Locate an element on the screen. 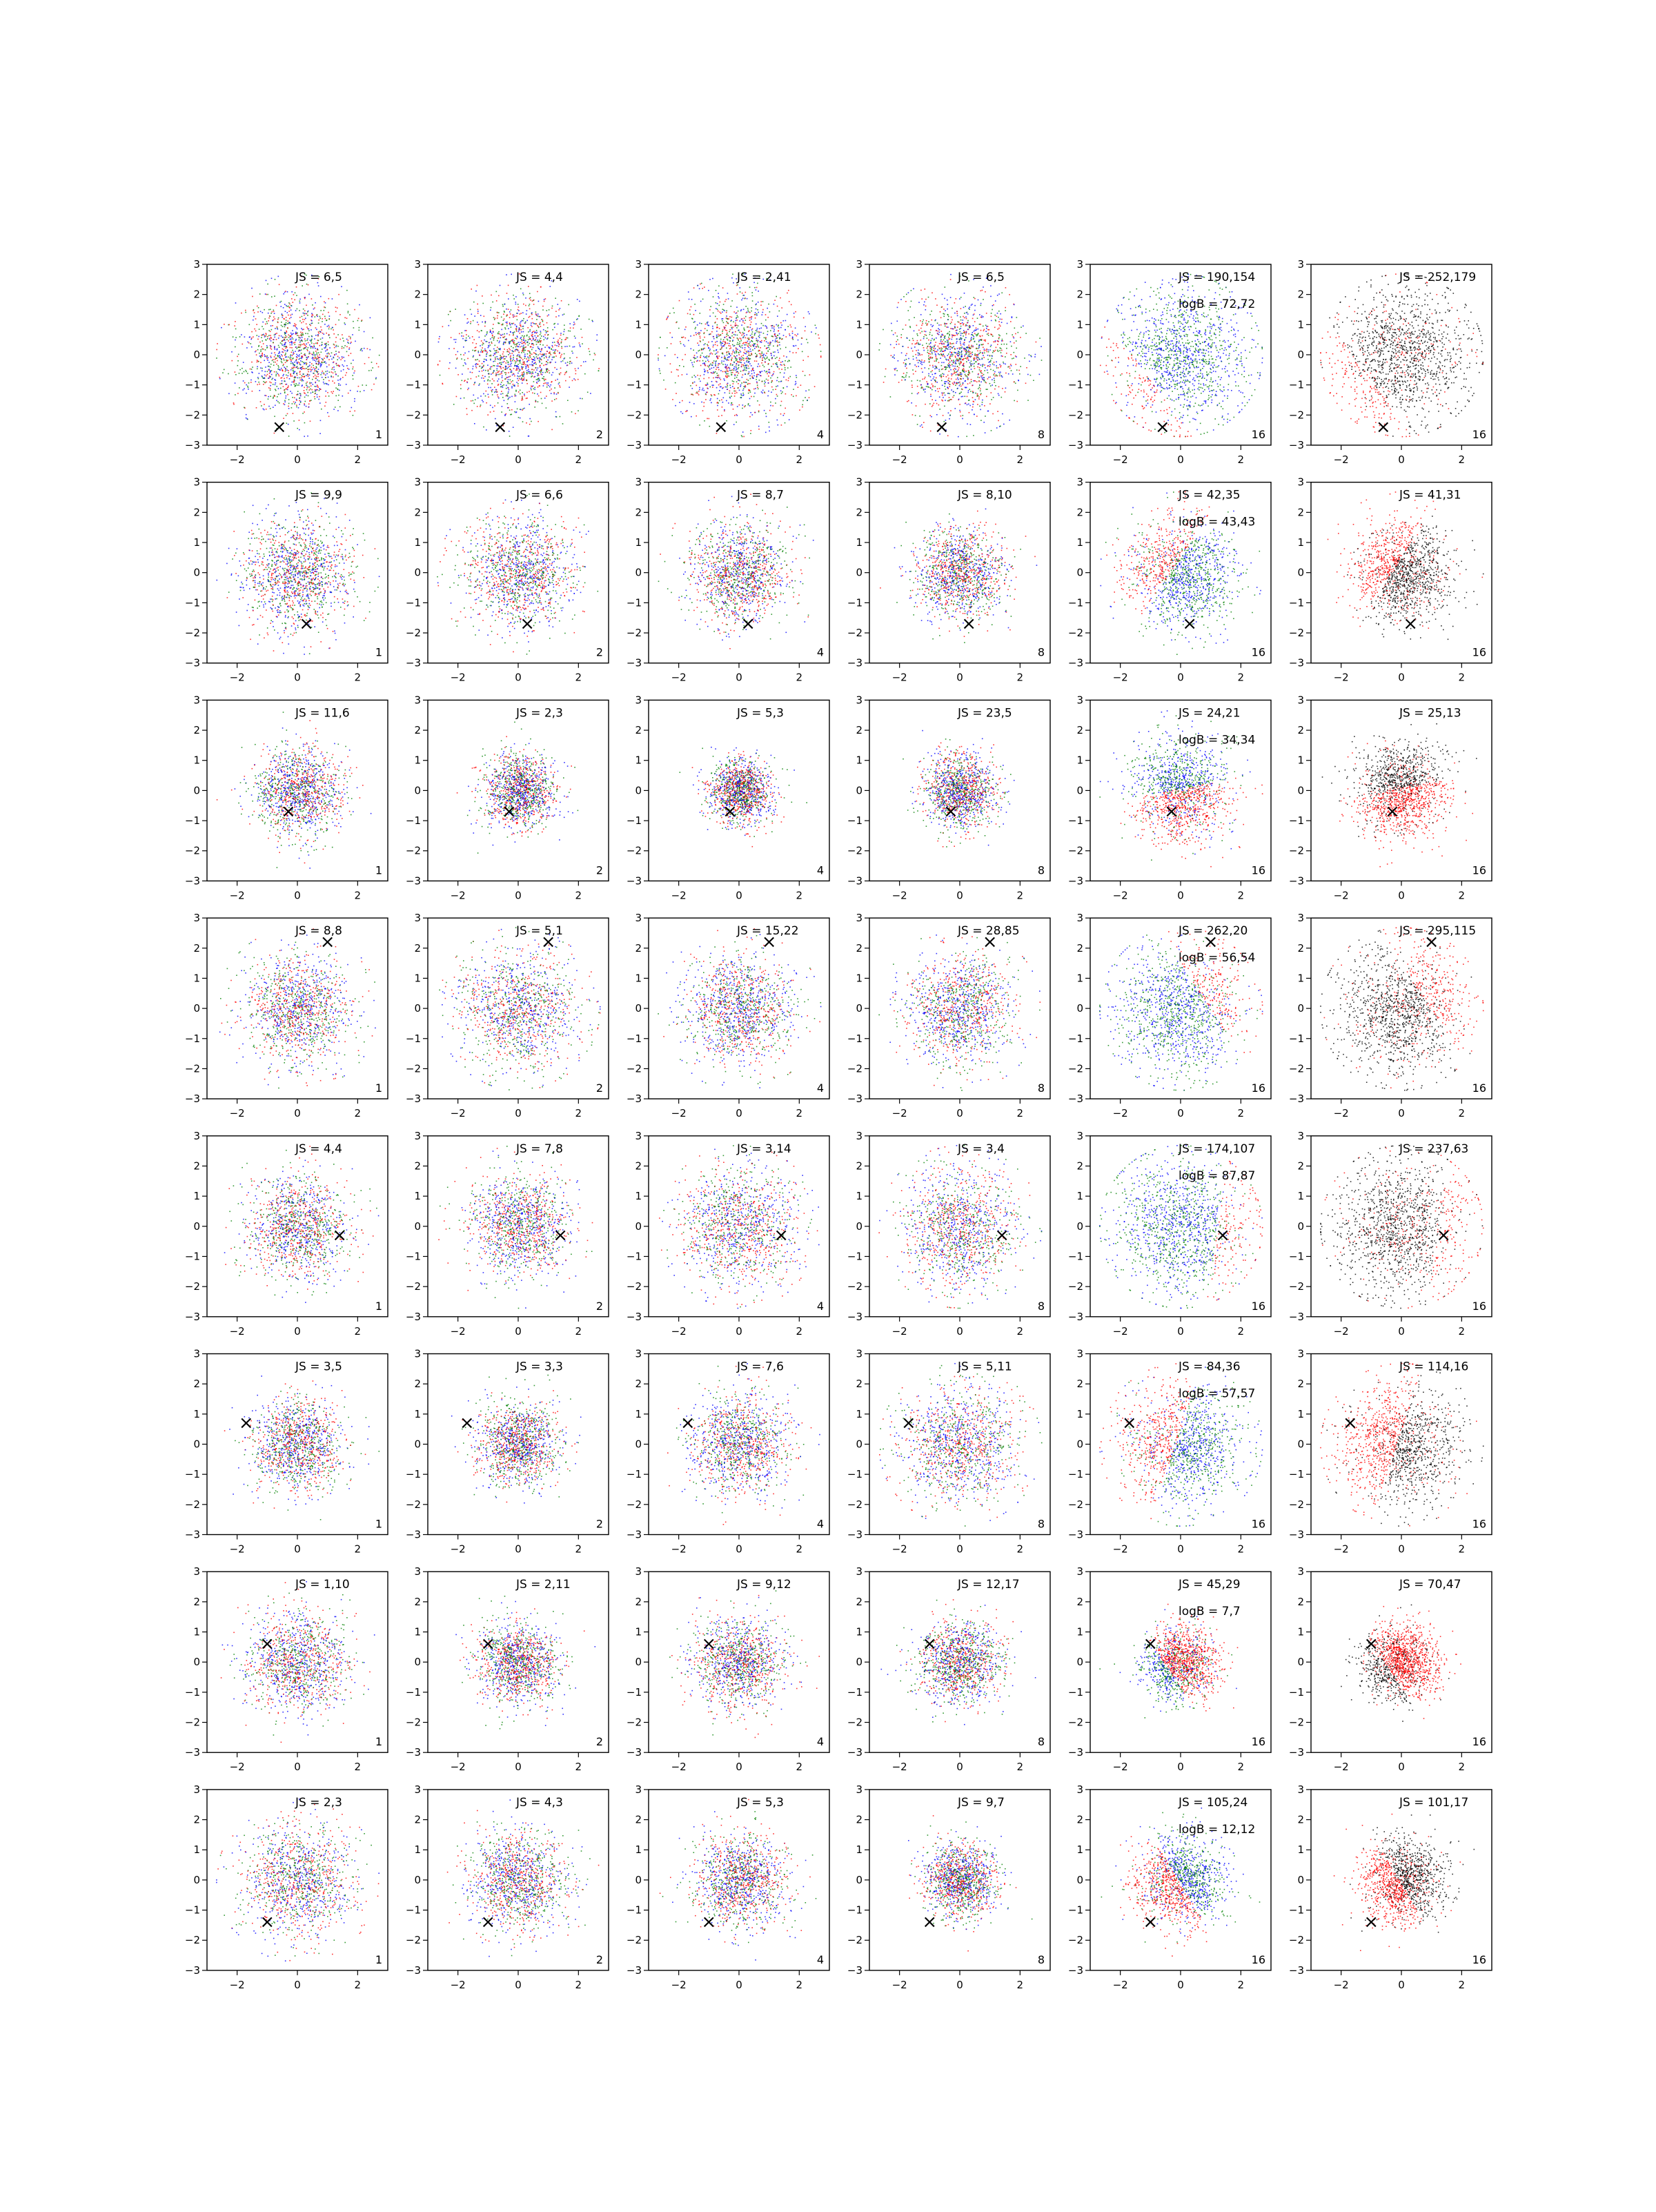 This screenshot has width=1656, height=2212. corner-label: 1 is located at coordinates (378, 434).